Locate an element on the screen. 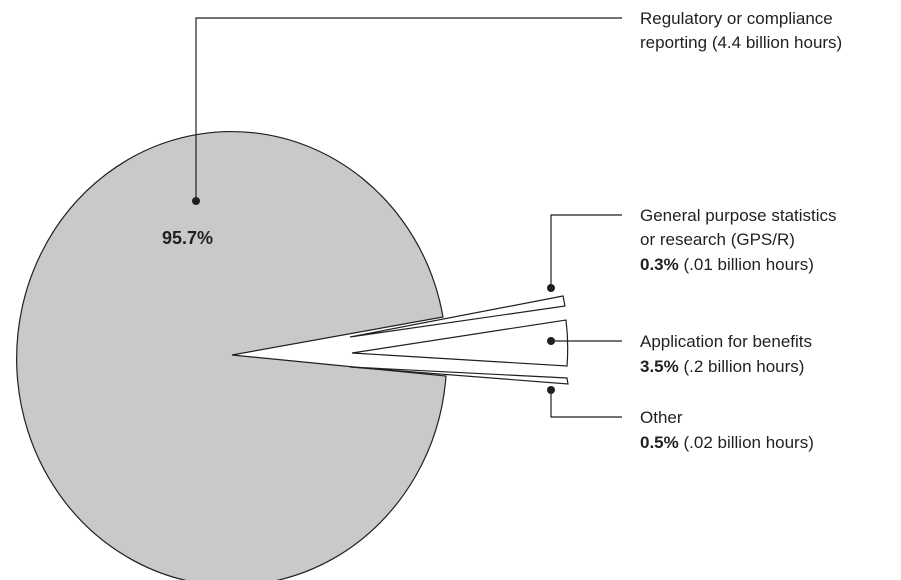  callout-gpsr-line3: 0.3% (.01 billion hours) is located at coordinates (727, 264).